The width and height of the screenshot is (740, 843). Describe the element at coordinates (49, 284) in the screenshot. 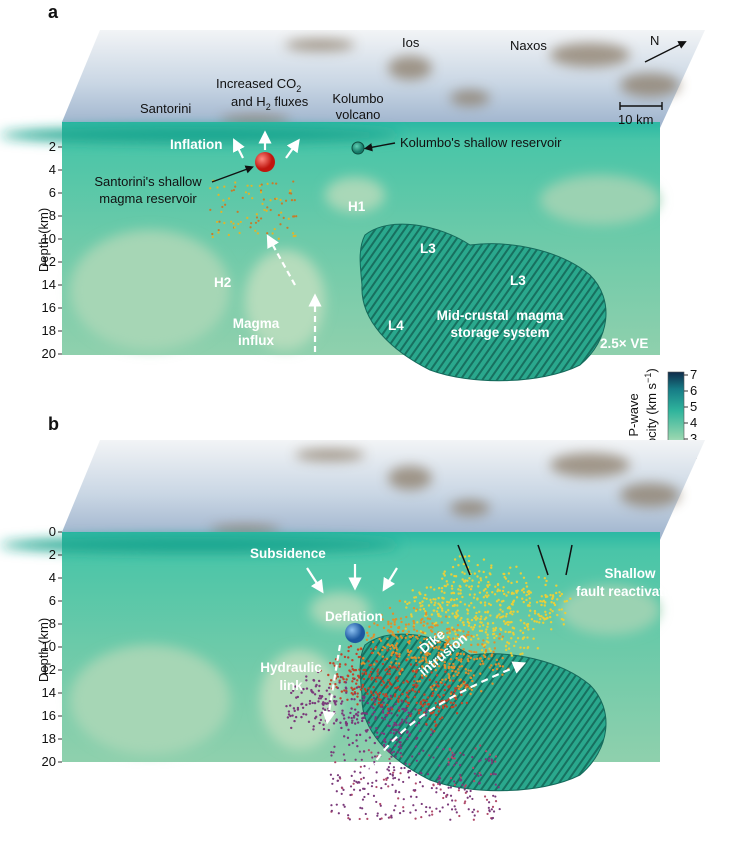

I see `depth-tick-label: 14` at that location.